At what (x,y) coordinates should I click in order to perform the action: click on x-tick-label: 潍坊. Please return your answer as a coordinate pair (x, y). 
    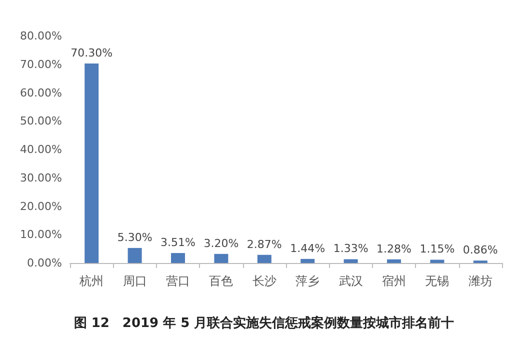
    Looking at the image, I should click on (480, 281).